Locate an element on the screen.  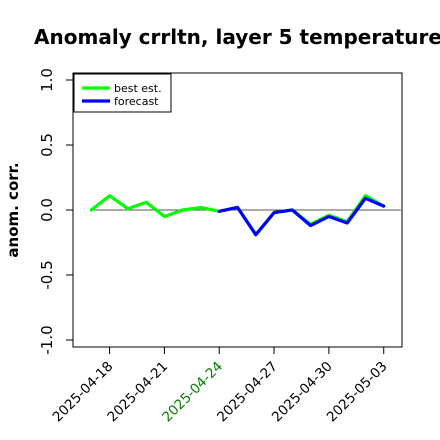
best-est-line is located at coordinates (237, 215).